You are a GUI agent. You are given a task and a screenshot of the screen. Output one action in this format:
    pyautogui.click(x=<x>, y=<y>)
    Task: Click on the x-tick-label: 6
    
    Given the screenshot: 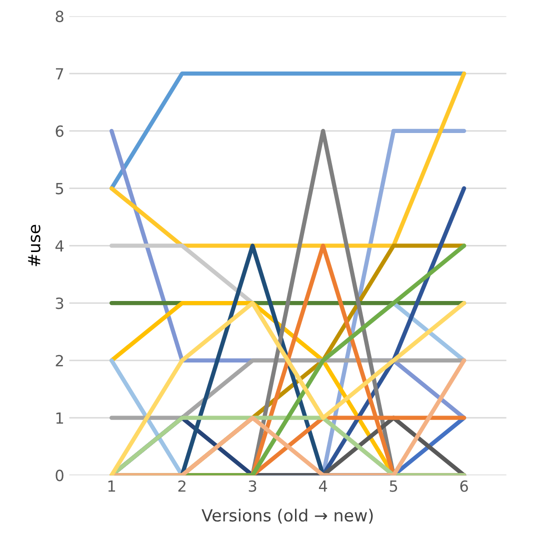 What is the action you would take?
    pyautogui.click(x=464, y=486)
    